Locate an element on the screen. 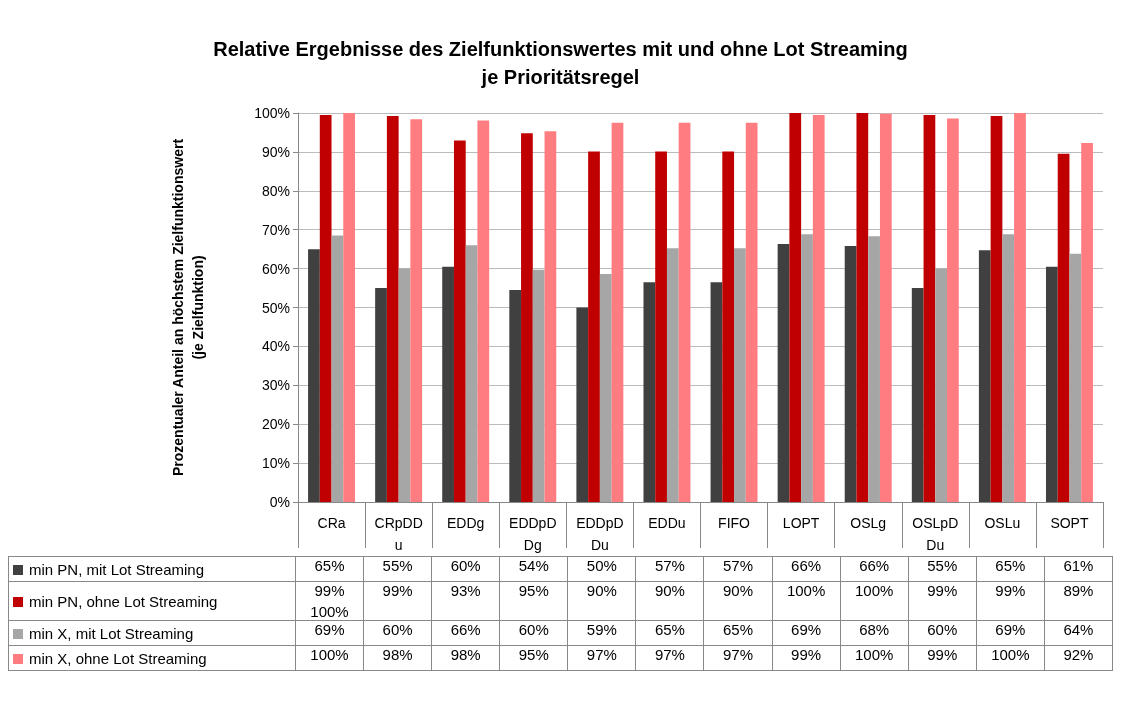  x-tick-label: CRpDDu is located at coordinates (398, 534).